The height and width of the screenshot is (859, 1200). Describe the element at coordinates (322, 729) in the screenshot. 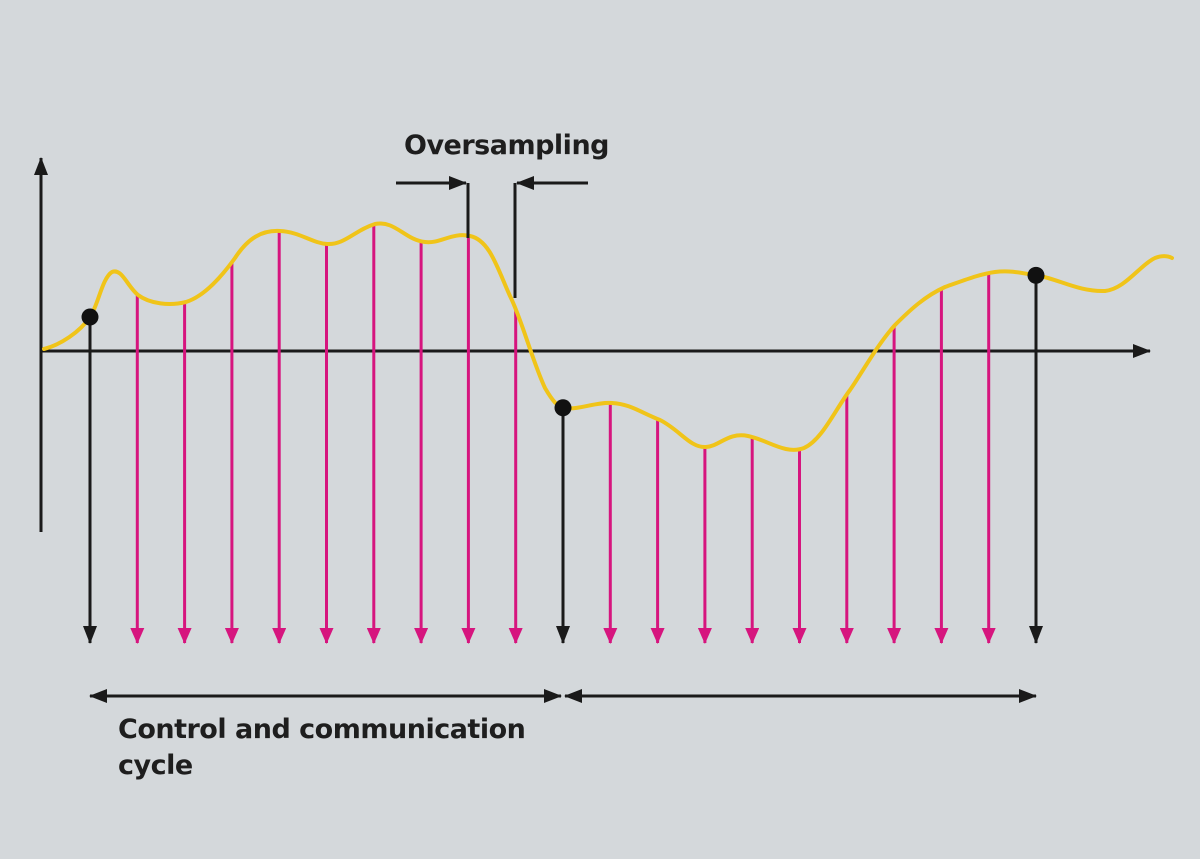

I see `cycle-label-line1: Control and communication` at that location.